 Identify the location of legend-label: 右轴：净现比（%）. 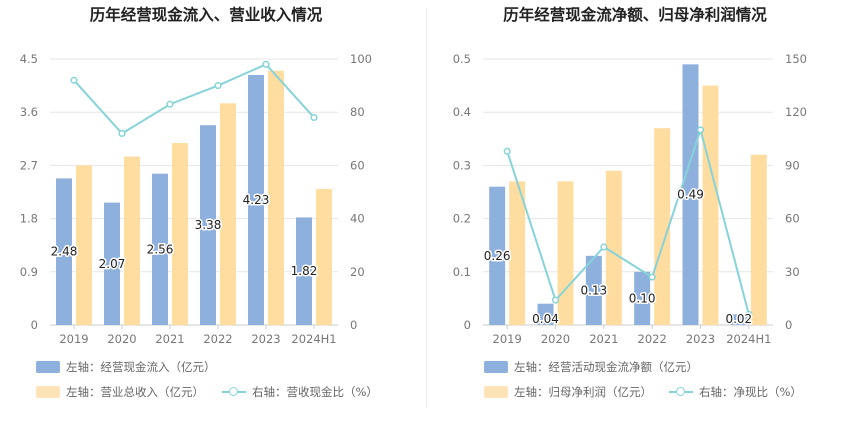
(750, 392).